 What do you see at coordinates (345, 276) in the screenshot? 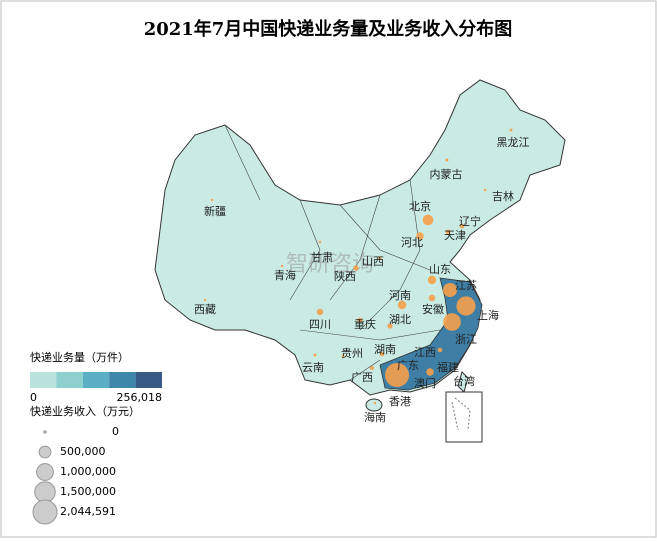
I see `region-label: 陕西` at bounding box center [345, 276].